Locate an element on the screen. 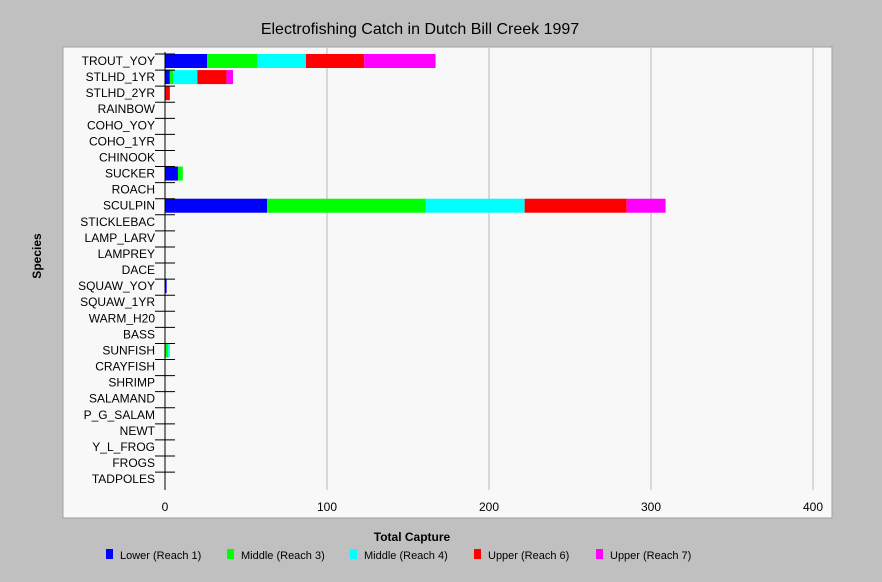 Image resolution: width=882 pixels, height=582 pixels. y-tick-label: LAMPREY is located at coordinates (126, 254).